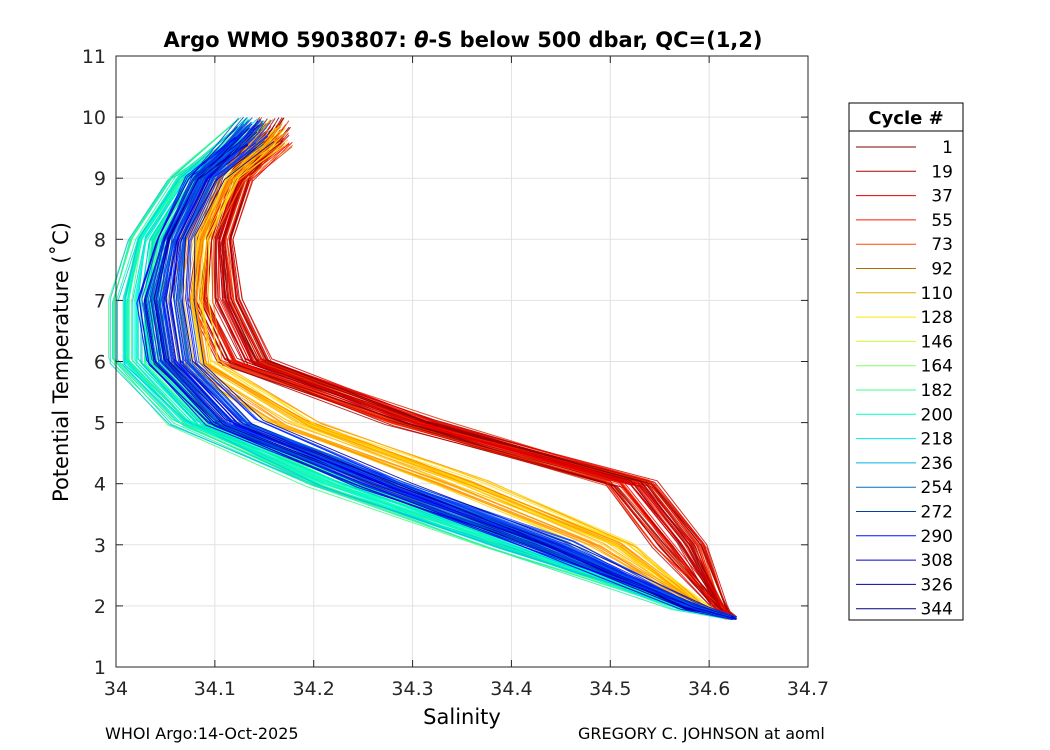 The height and width of the screenshot is (750, 1050). What do you see at coordinates (937, 294) in the screenshot?
I see `legend-label: 110` at bounding box center [937, 294].